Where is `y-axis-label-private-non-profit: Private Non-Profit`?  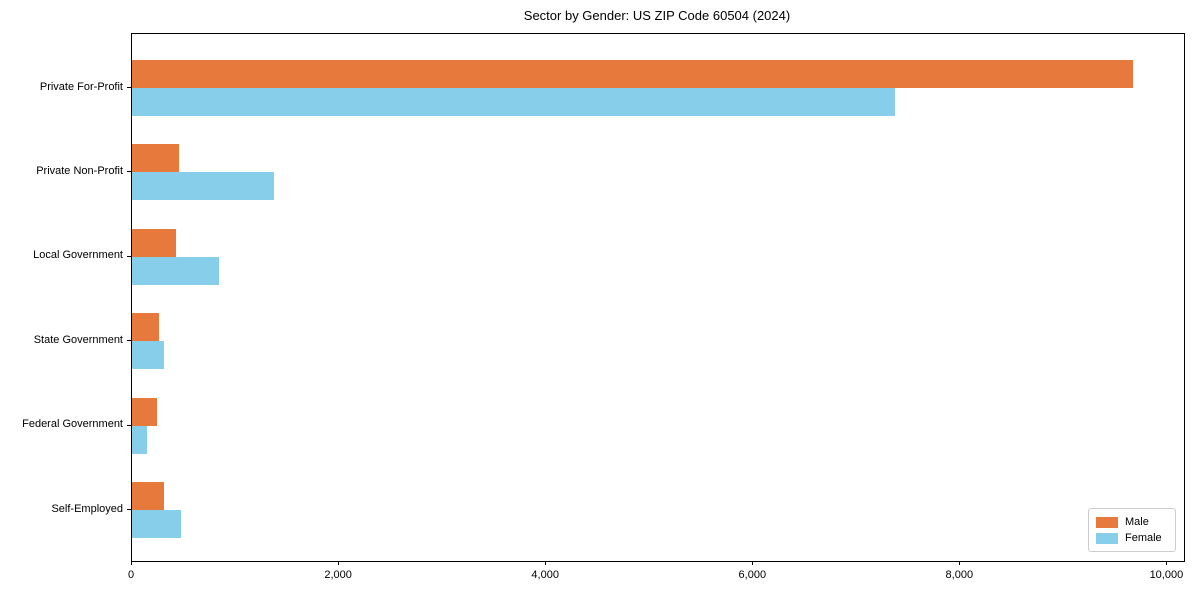
y-axis-label-private-non-profit: Private Non-Profit is located at coordinates (79, 170).